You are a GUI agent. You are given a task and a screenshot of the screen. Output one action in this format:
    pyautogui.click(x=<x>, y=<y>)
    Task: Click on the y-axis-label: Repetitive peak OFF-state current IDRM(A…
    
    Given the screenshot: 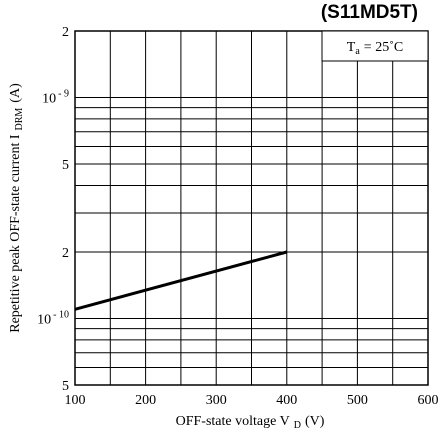 What is the action you would take?
    pyautogui.click(x=16, y=208)
    